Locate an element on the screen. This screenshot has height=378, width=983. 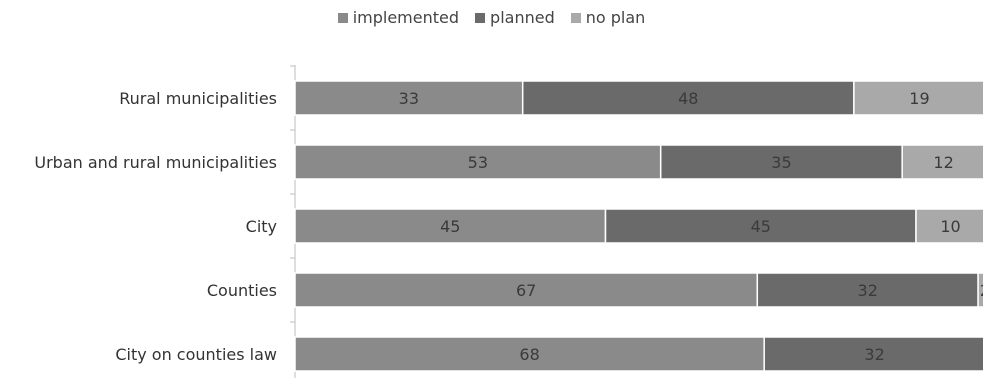
data-label: 33 is located at coordinates (409, 98).